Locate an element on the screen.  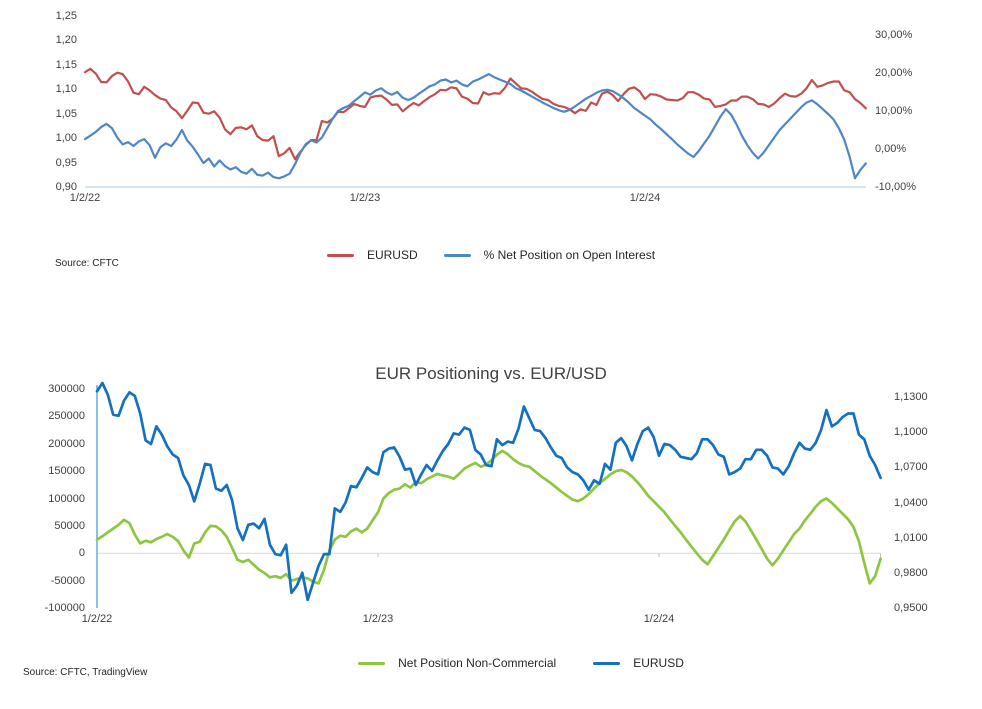
y-axis-right-tick-label: 20,00% is located at coordinates (894, 73).